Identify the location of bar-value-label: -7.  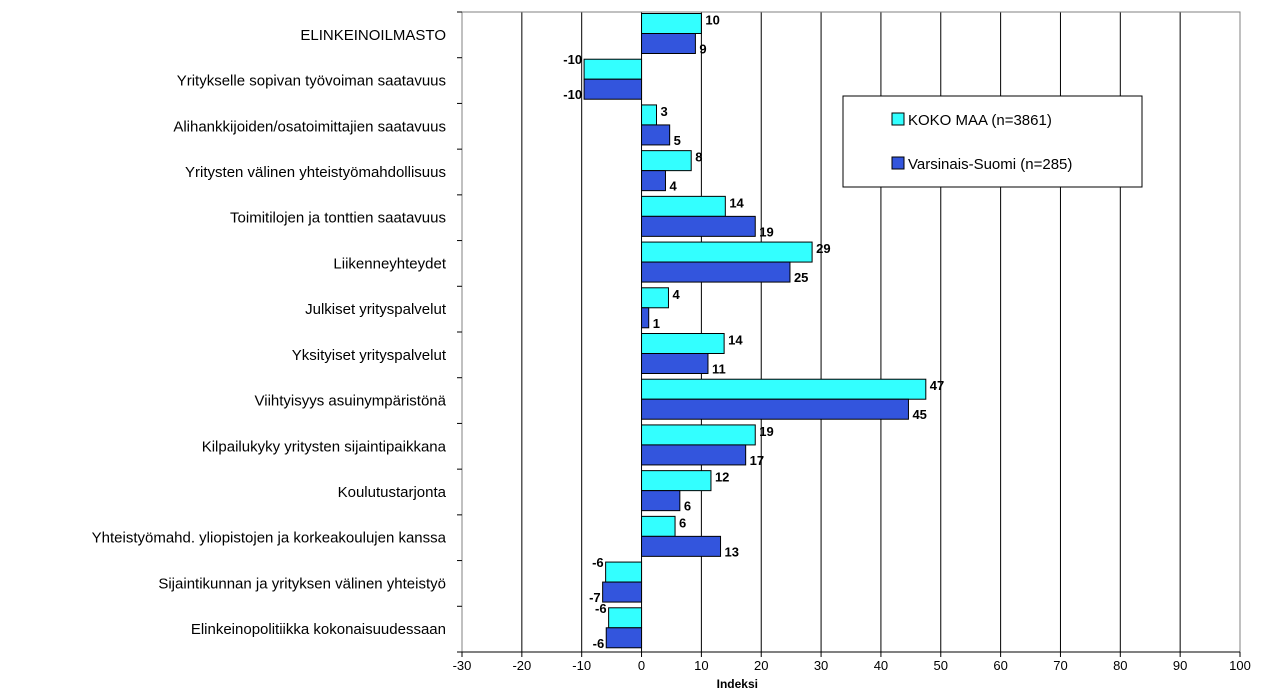
(595, 597).